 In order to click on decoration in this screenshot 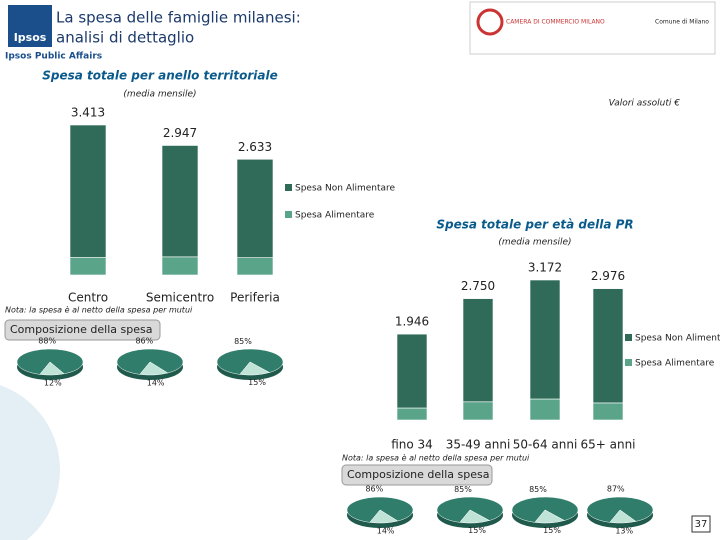, I will do `click(30, 462)`.